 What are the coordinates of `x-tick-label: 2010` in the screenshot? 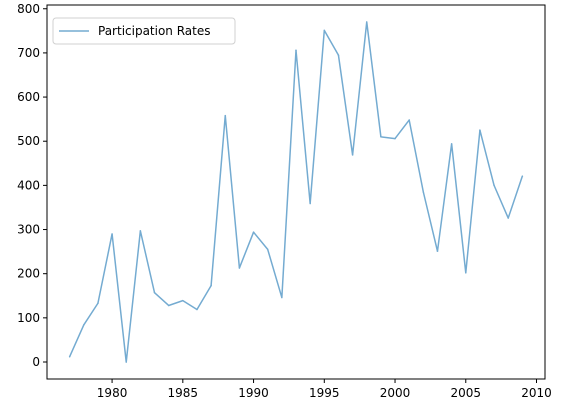 It's located at (536, 393).